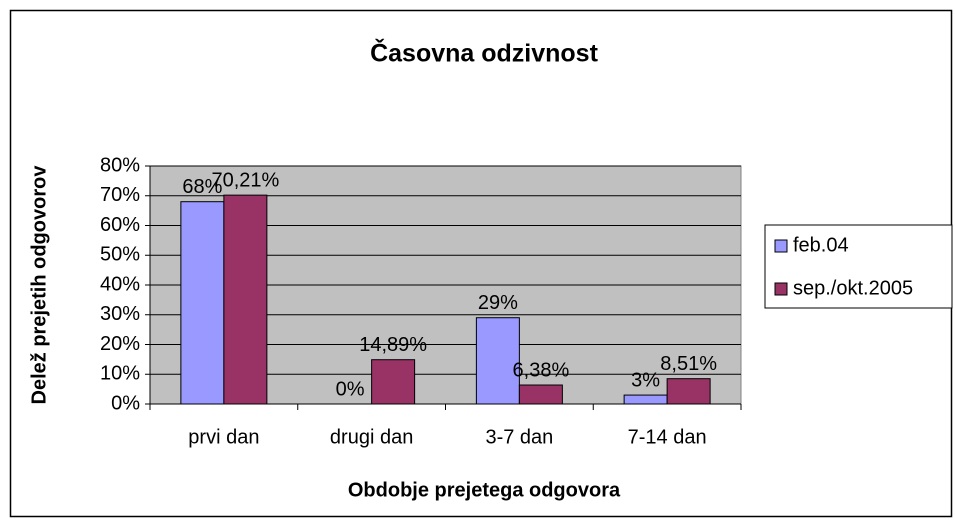 The image size is (955, 525). I want to click on y-tick-label: 40%, so click(120, 284).